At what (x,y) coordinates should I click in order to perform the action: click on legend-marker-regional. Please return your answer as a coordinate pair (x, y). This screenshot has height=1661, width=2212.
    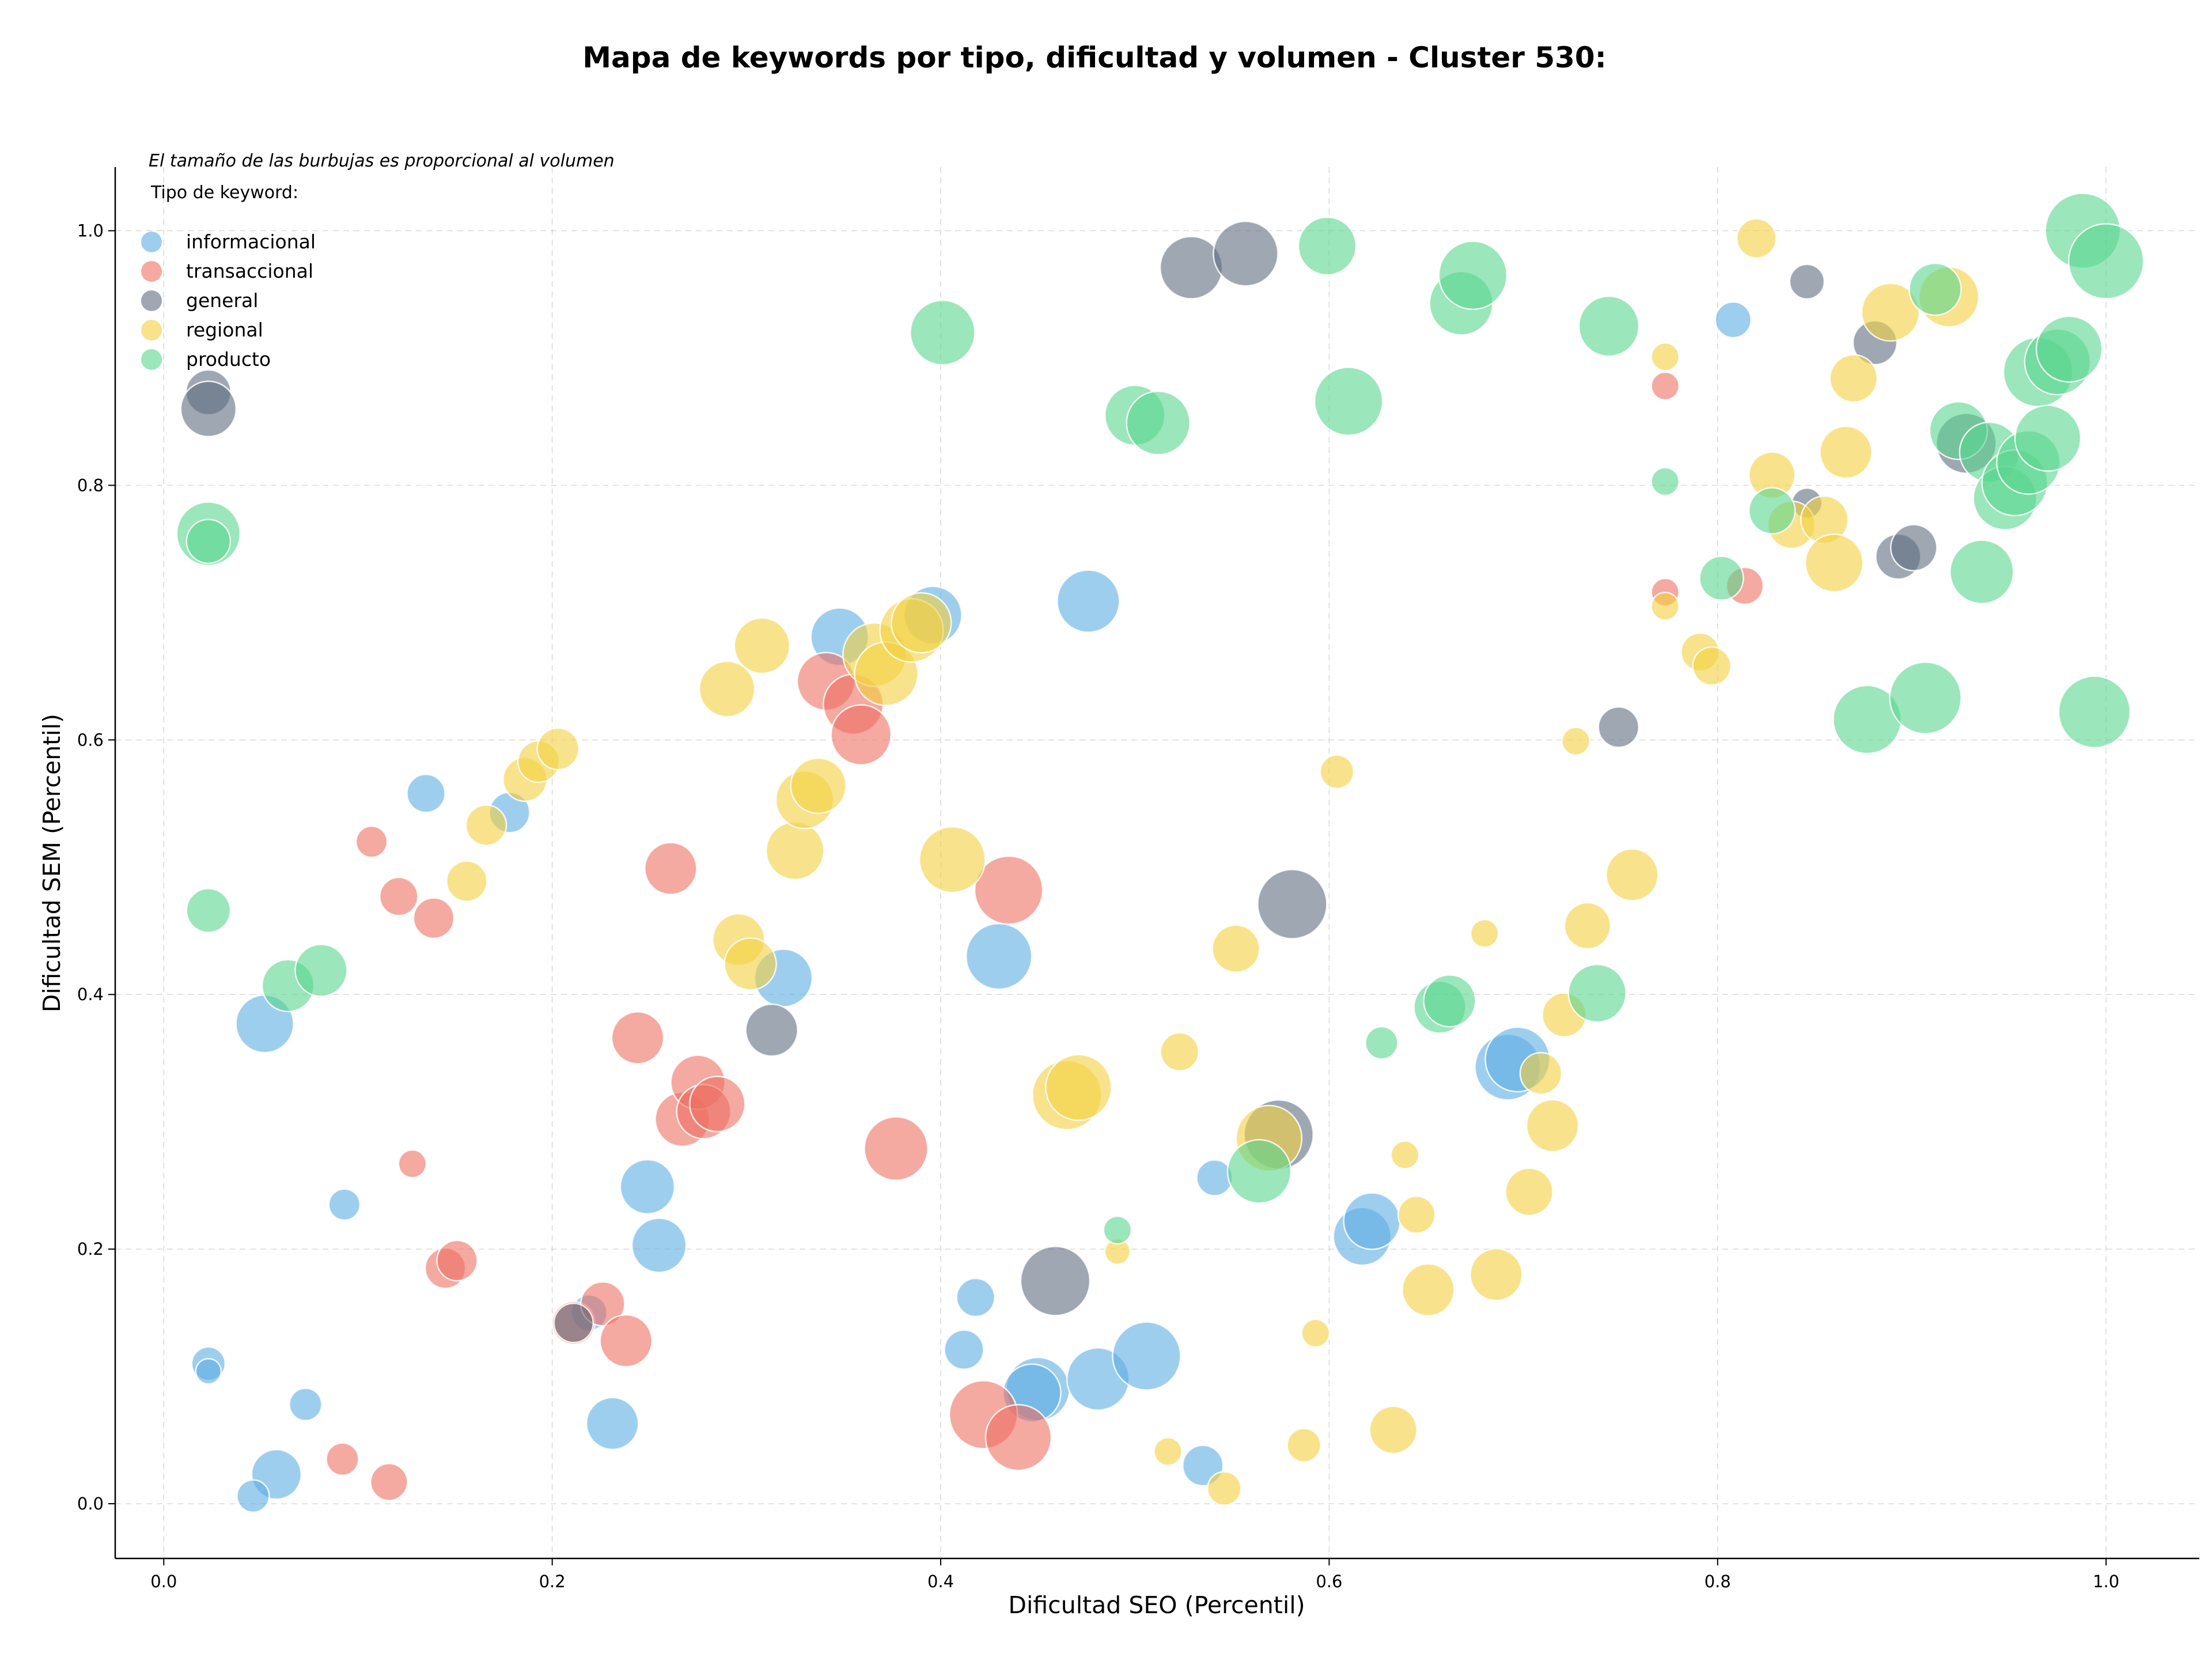
    Looking at the image, I should click on (151, 330).